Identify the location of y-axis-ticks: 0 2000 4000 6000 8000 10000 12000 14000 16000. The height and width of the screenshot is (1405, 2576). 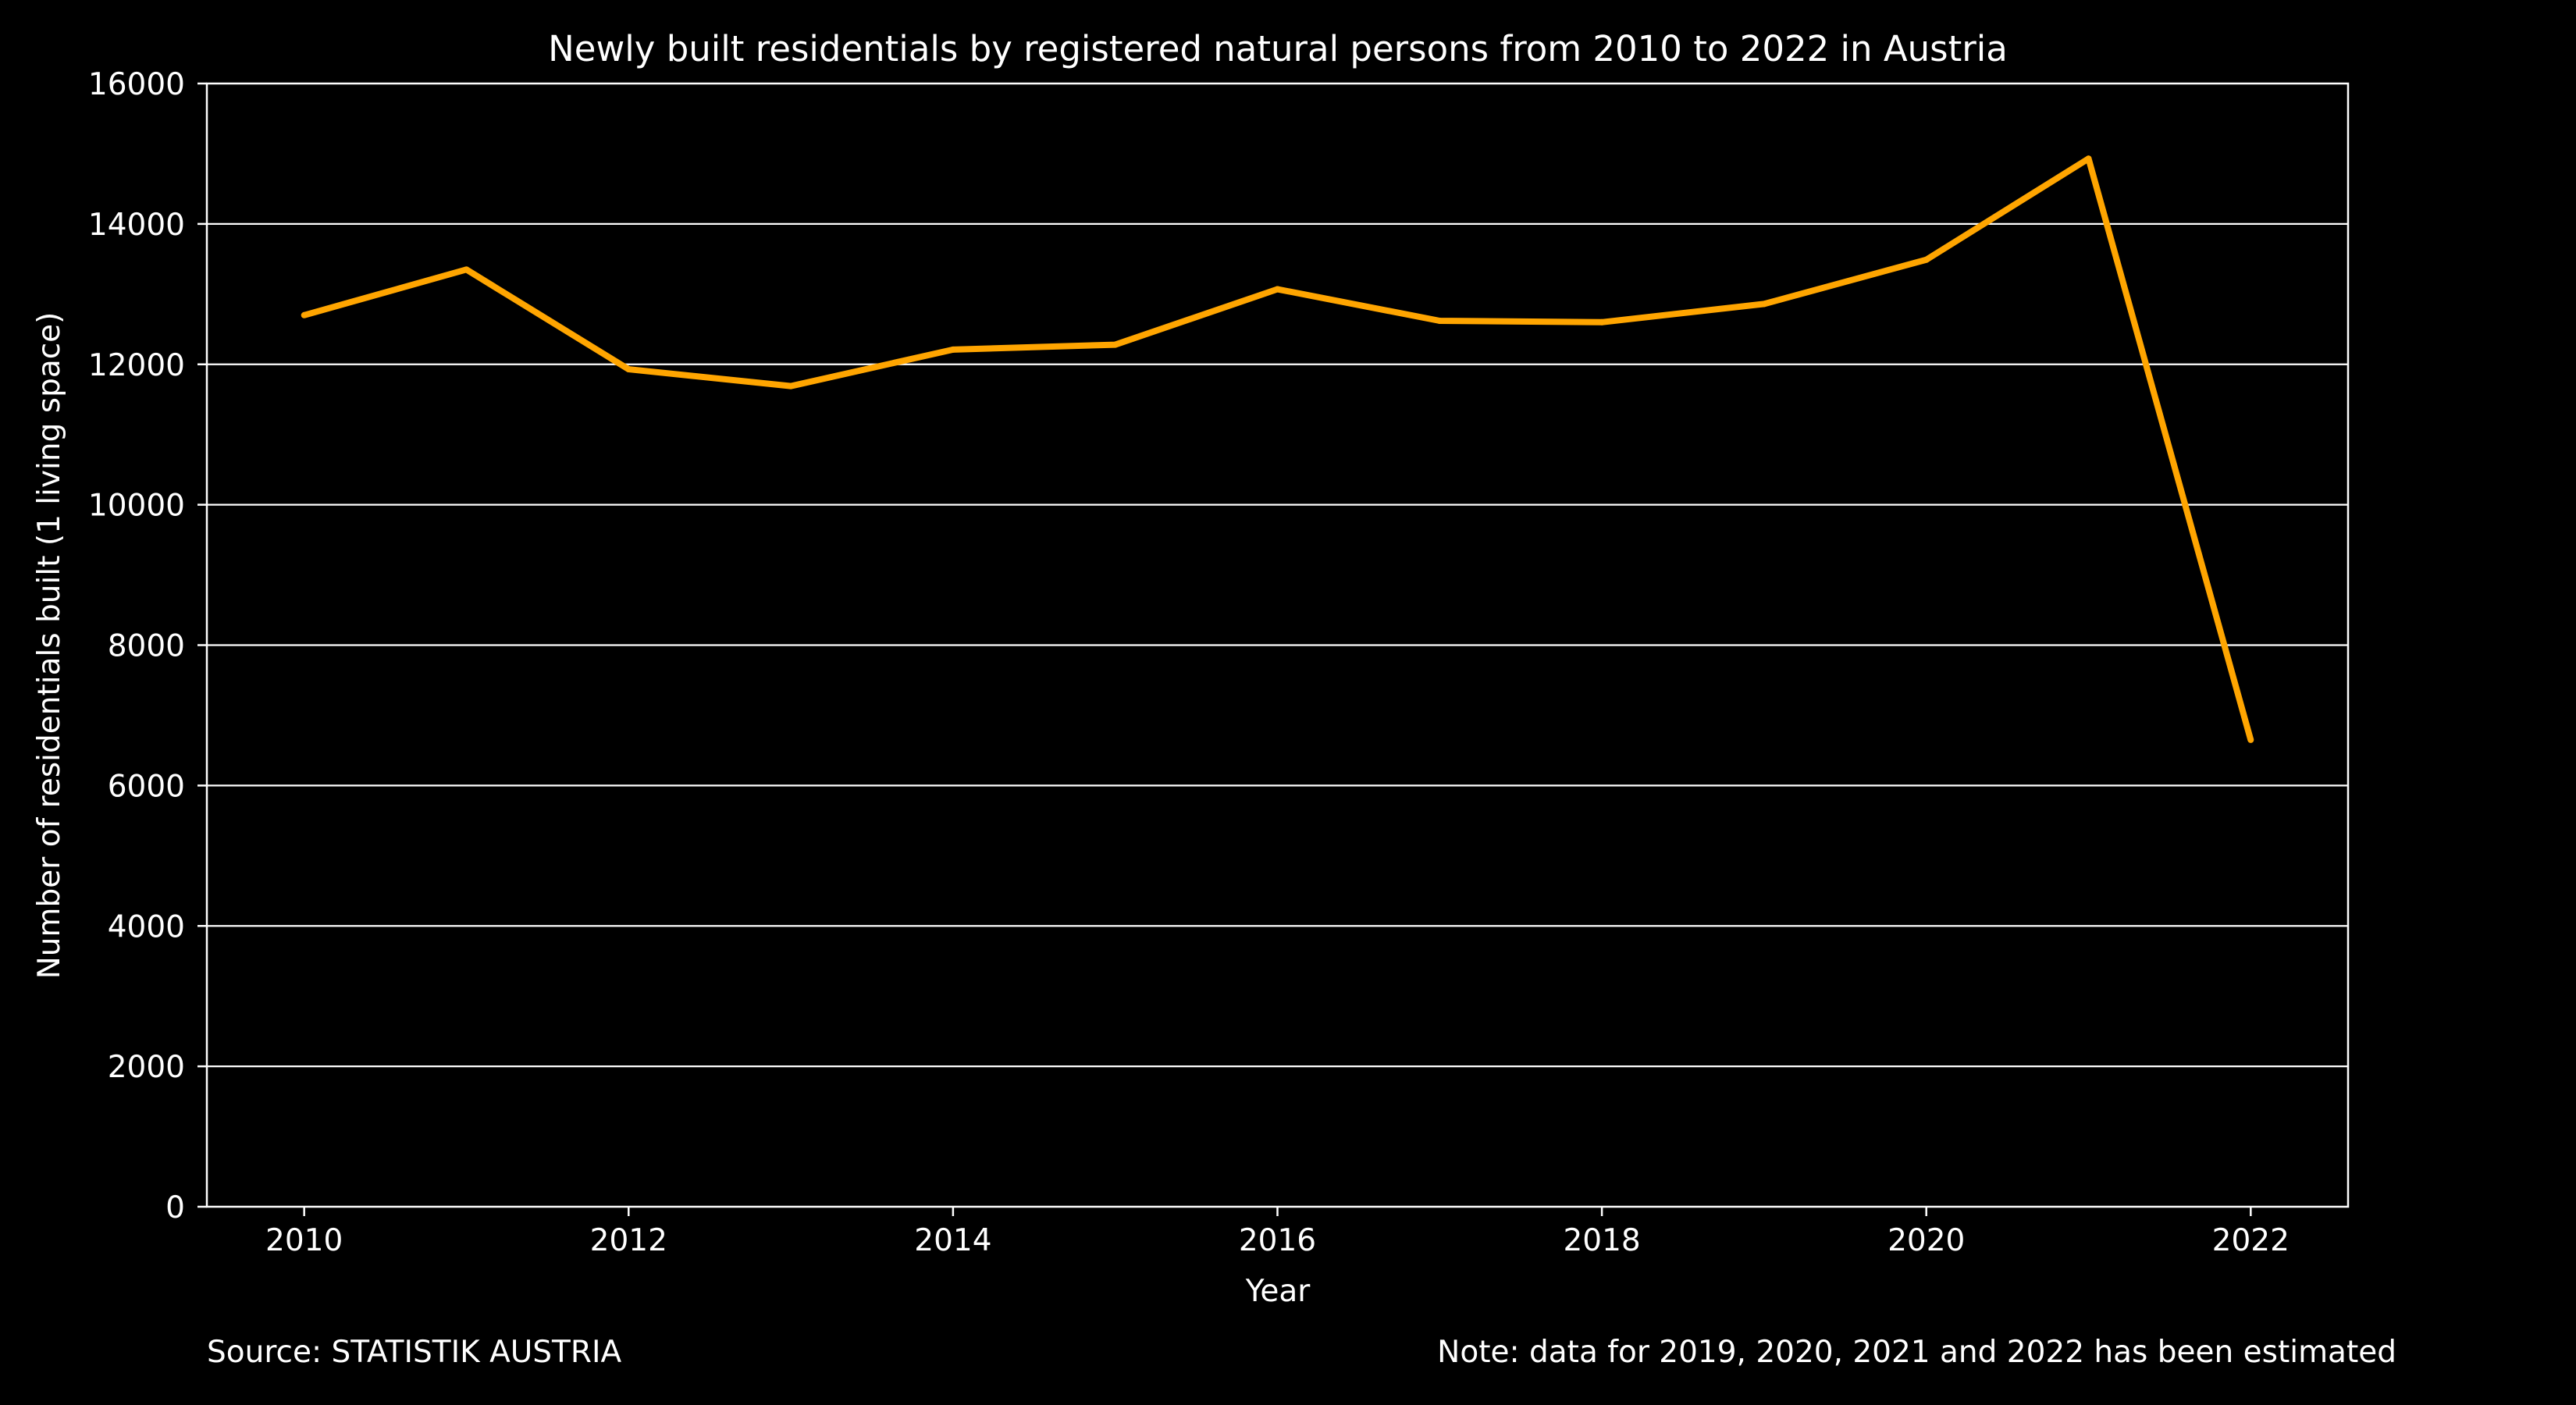
(147, 646).